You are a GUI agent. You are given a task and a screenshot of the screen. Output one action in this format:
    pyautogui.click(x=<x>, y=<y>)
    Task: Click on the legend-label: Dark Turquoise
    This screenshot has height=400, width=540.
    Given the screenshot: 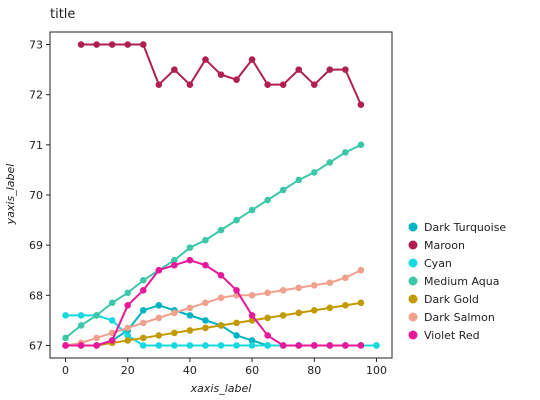 What is the action you would take?
    pyautogui.click(x=465, y=227)
    